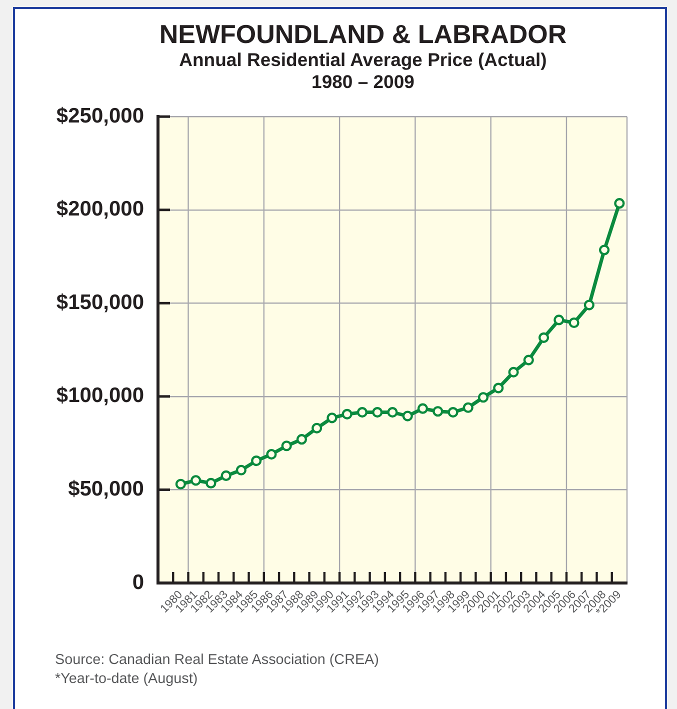  Describe the element at coordinates (100, 302) in the screenshot. I see `y-tick-label: $150,000` at that location.